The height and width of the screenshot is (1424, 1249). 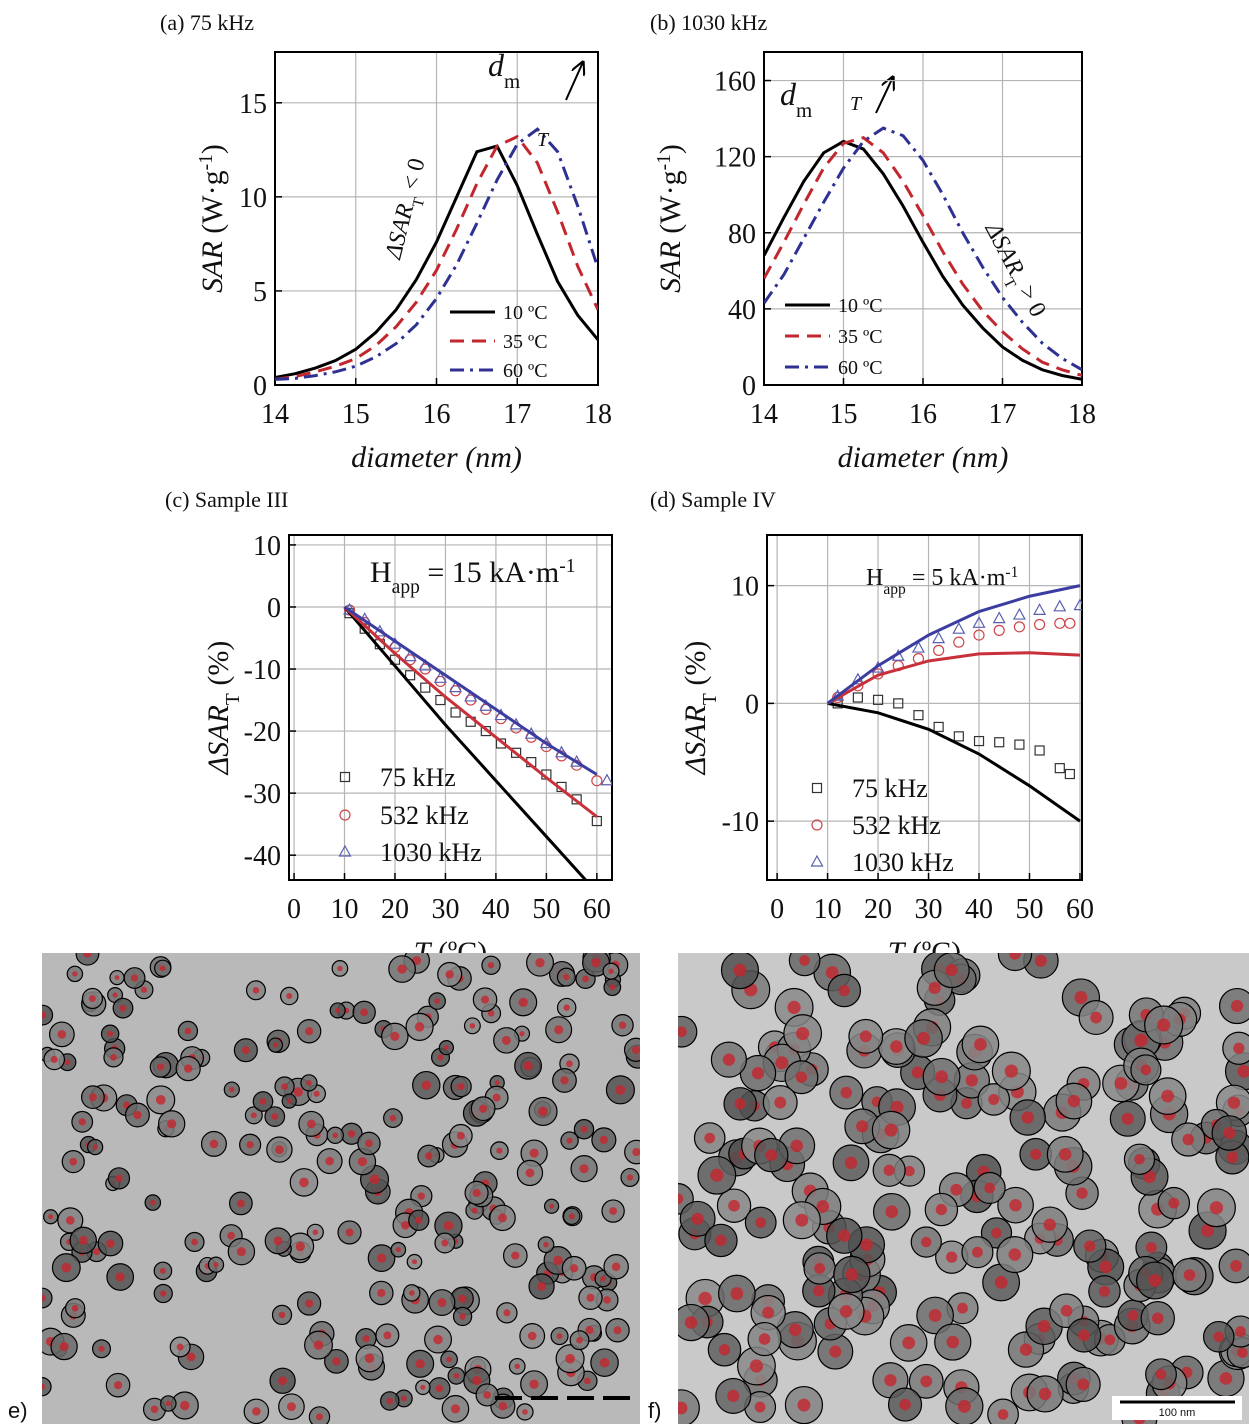 What do you see at coordinates (700, 708) in the screenshot?
I see `y-axis-label: ΔSART (%)` at bounding box center [700, 708].